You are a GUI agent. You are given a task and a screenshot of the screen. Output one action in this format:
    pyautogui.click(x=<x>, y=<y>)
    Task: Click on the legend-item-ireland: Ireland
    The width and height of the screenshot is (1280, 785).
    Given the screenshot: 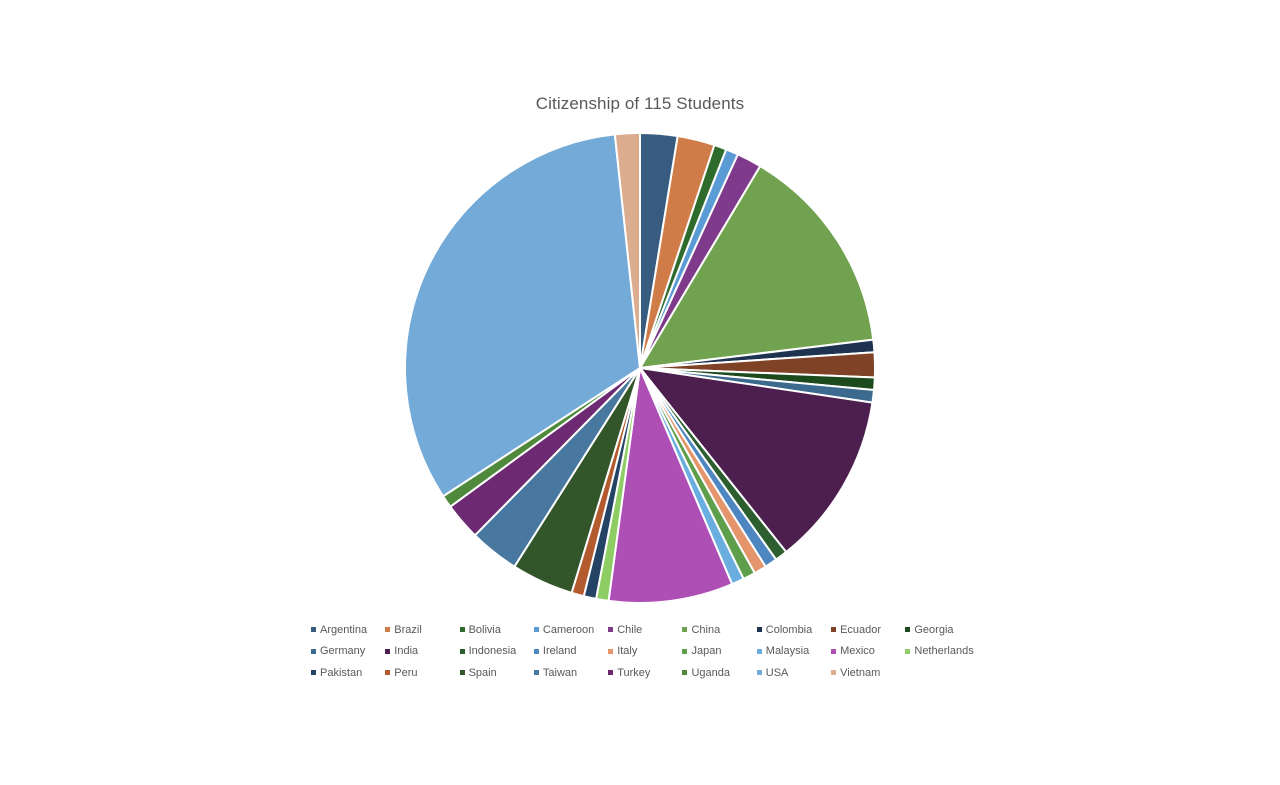 What is the action you would take?
    pyautogui.click(x=570, y=652)
    